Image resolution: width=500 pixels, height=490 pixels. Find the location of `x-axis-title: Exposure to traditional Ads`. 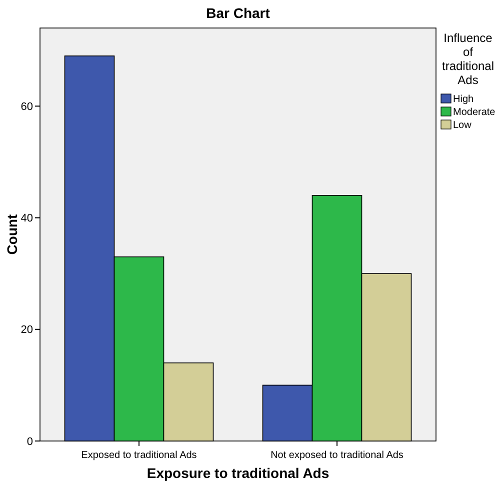

x-axis-title: Exposure to traditional Ads is located at coordinates (238, 473).